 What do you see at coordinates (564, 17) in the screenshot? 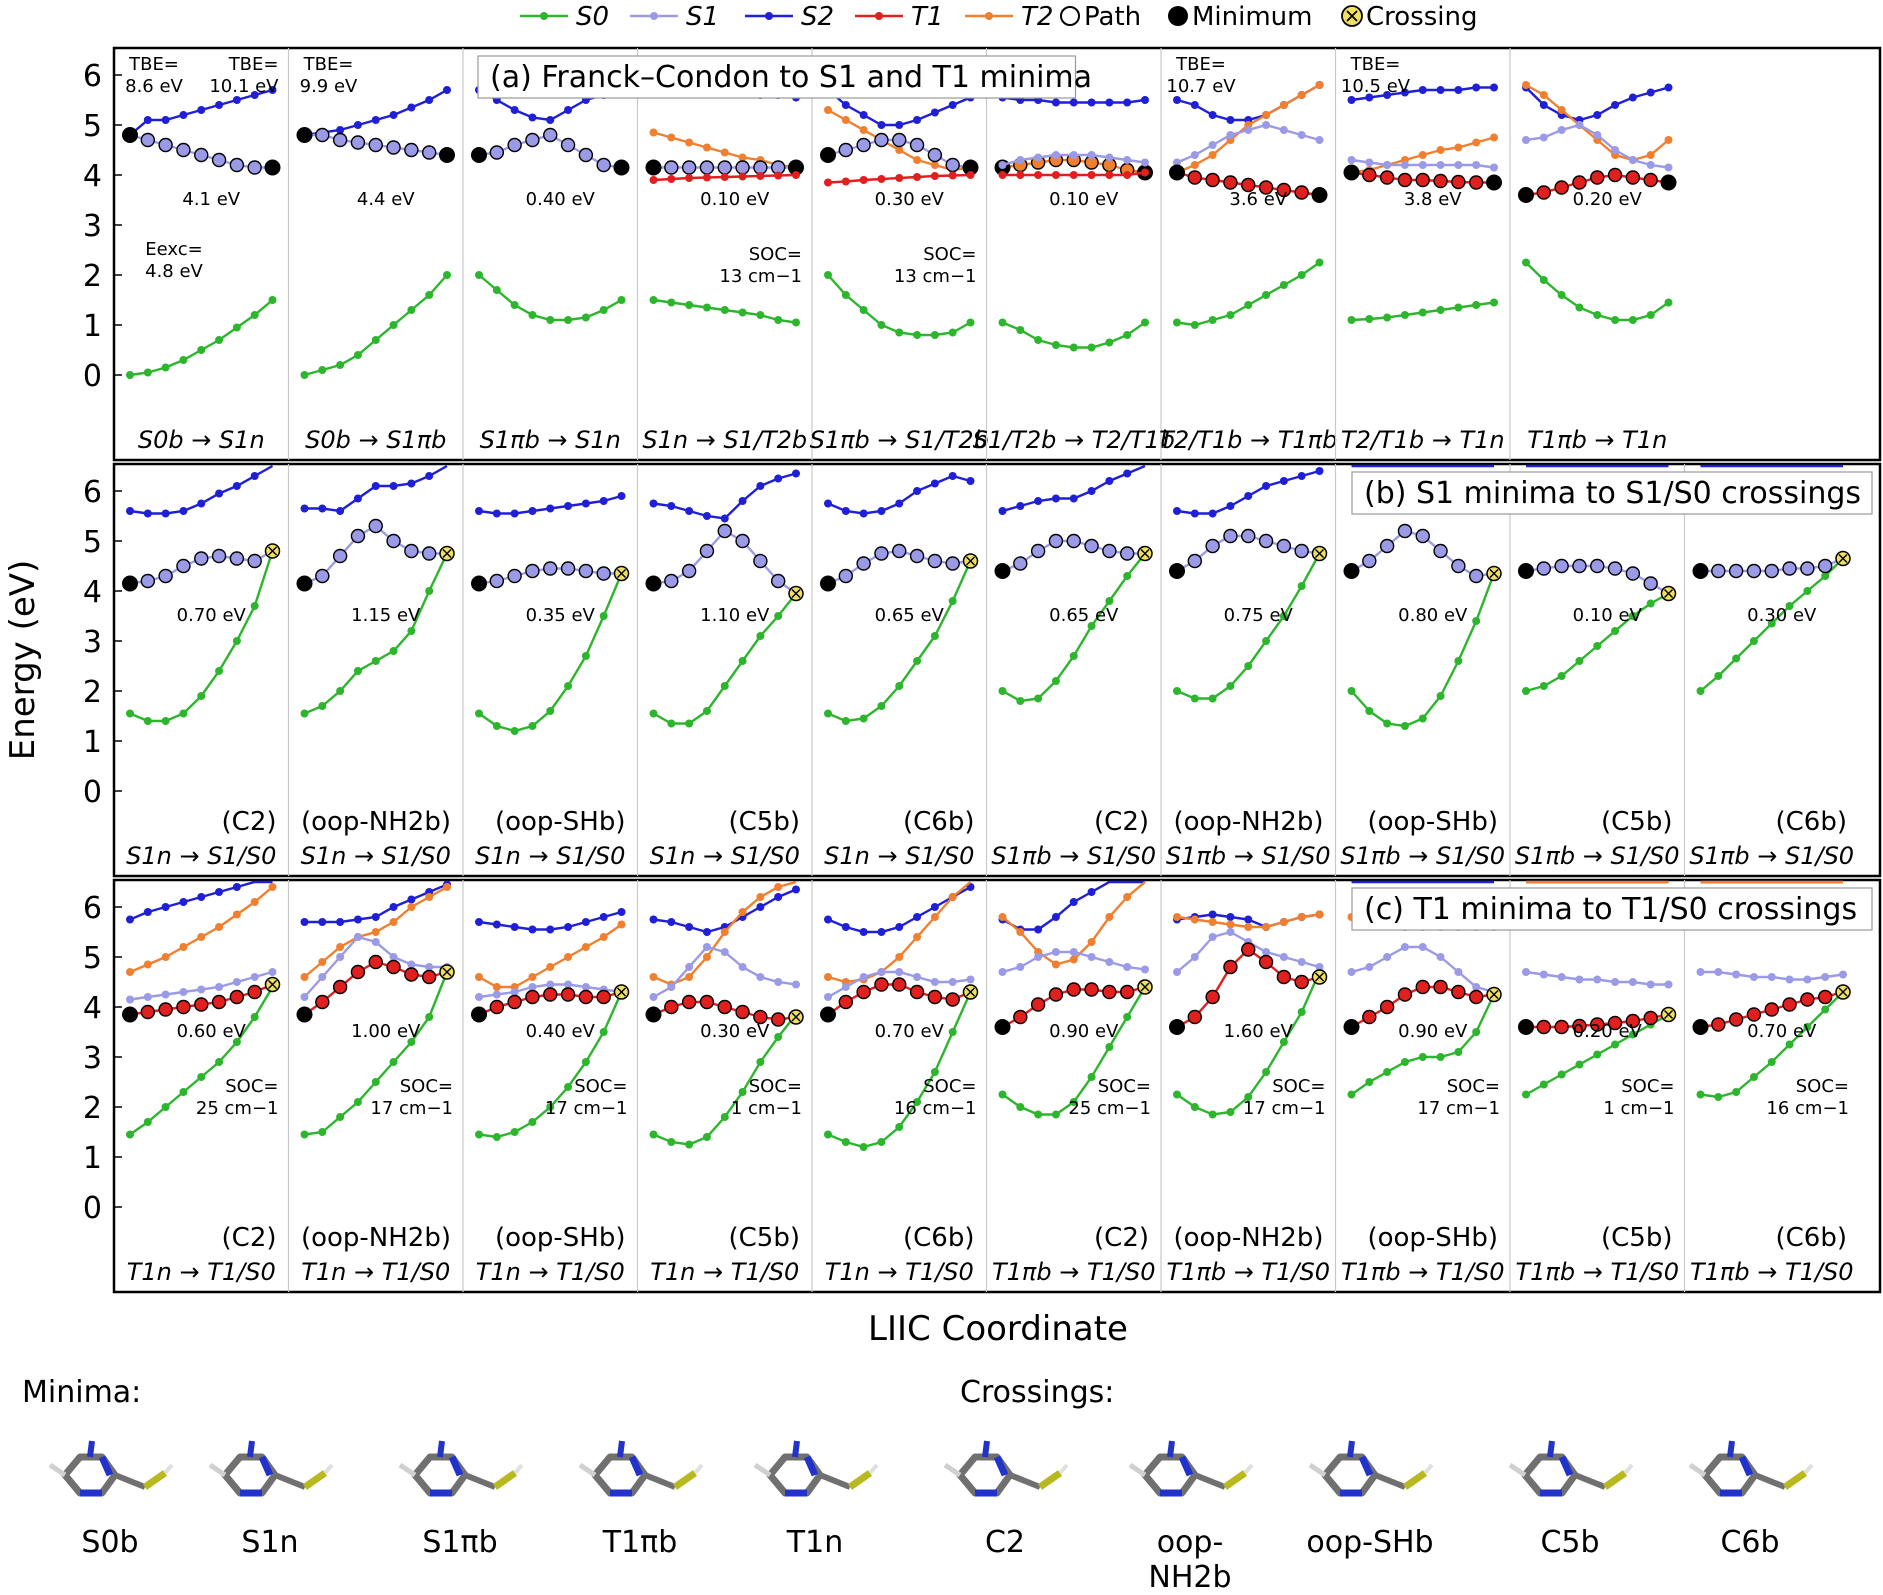
I see `legend-item-s0: S0` at bounding box center [564, 17].